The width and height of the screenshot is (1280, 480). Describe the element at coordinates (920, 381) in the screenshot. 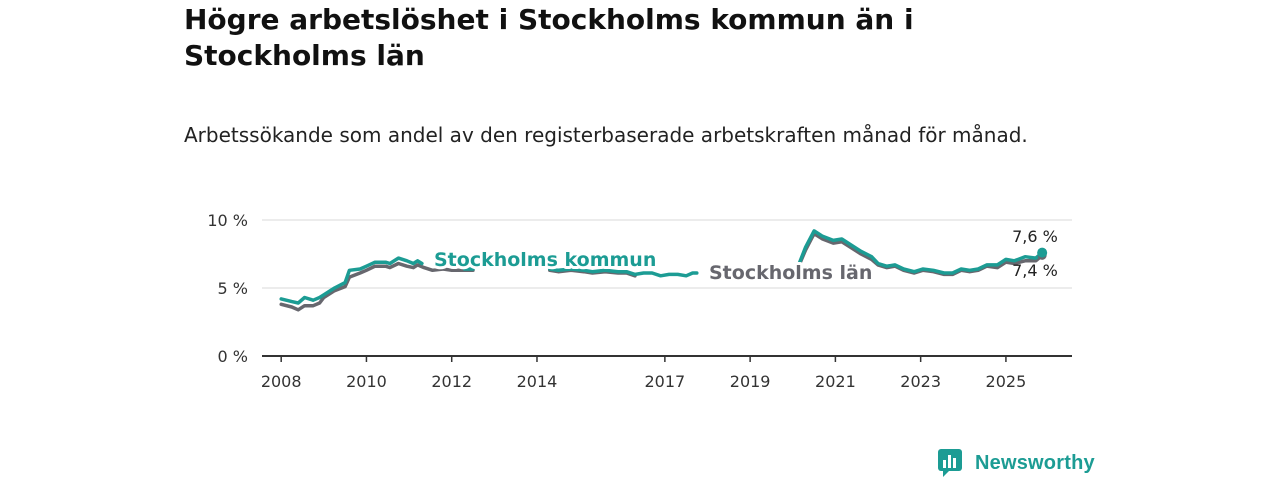

I see `x-tick-label: 2023` at that location.